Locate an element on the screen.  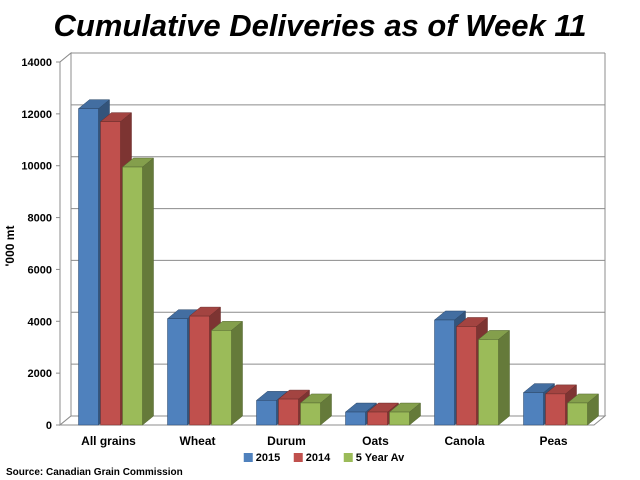
source-note: Source: Canadian Grain Commission is located at coordinates (94, 472).